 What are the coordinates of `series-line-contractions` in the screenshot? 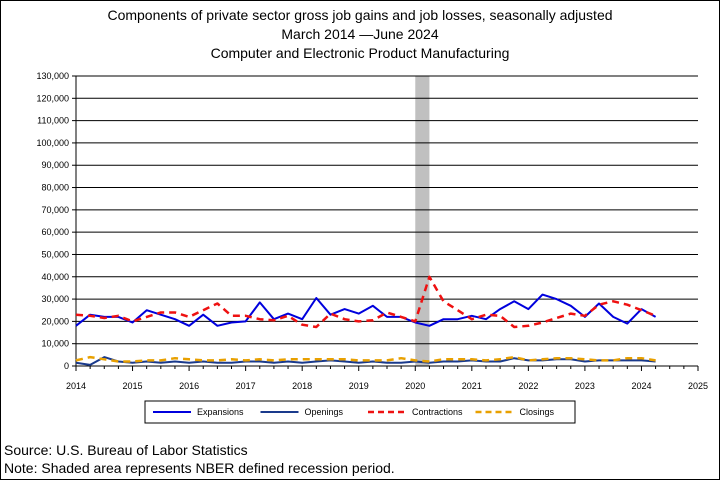 It's located at (366, 302).